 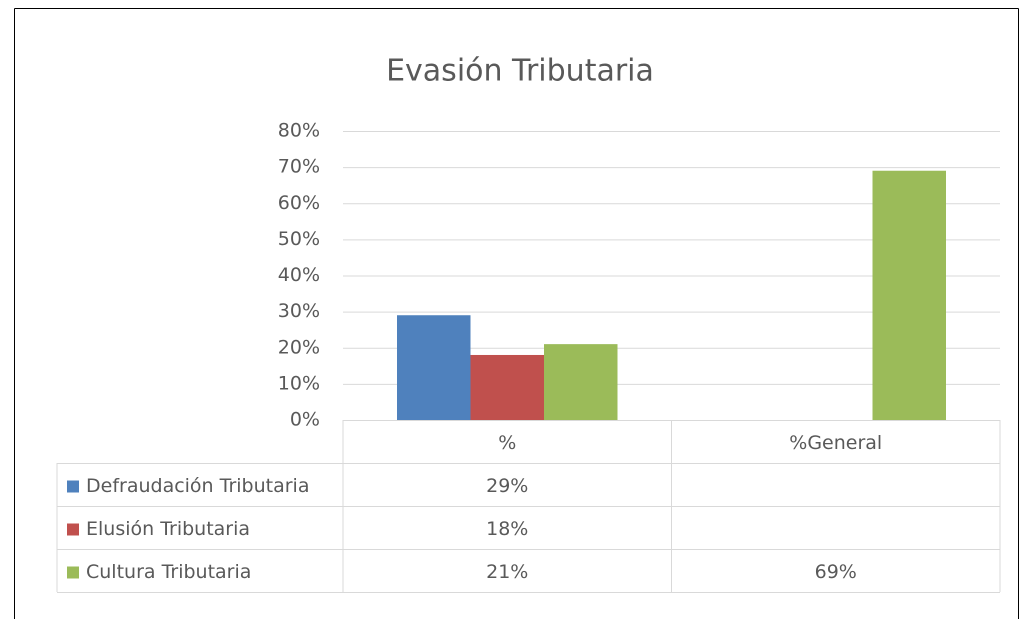 What do you see at coordinates (520, 71) in the screenshot?
I see `chart-title: Evasión Tributaria` at bounding box center [520, 71].